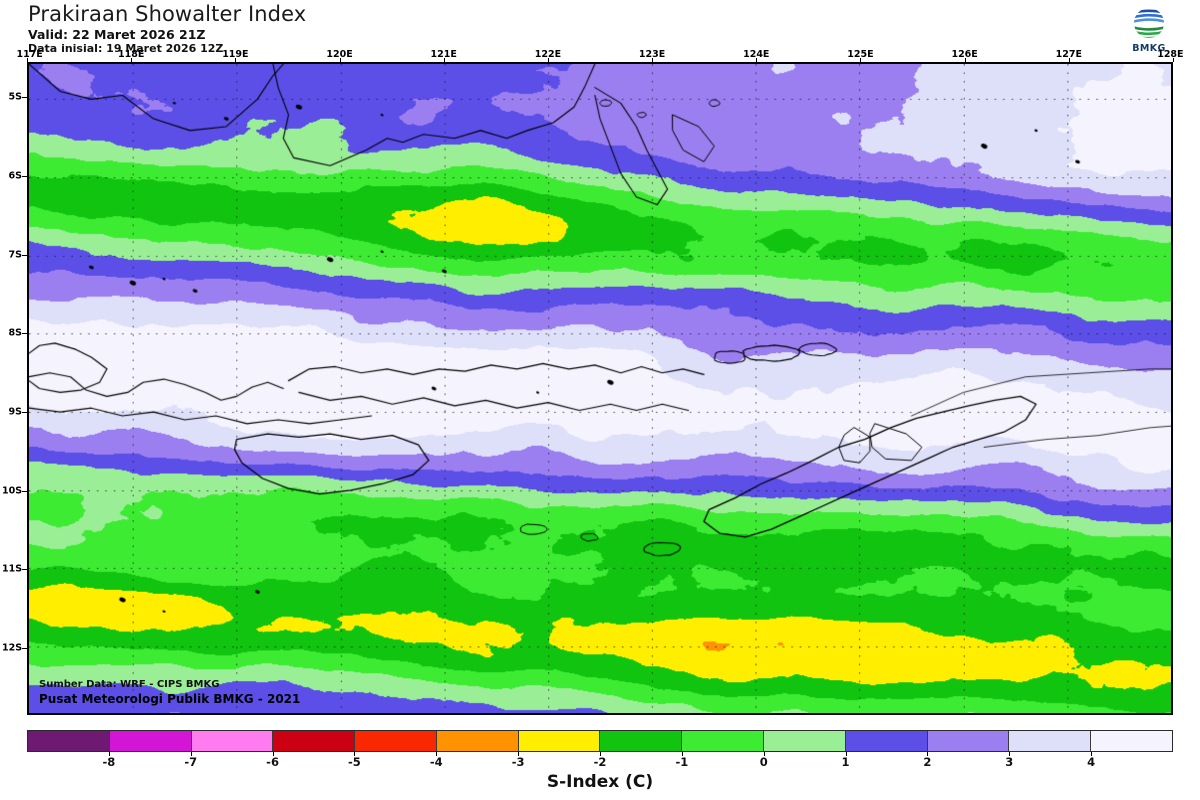 The image size is (1200, 800). I want to click on colorbar-tick-label: -1, so click(682, 762).